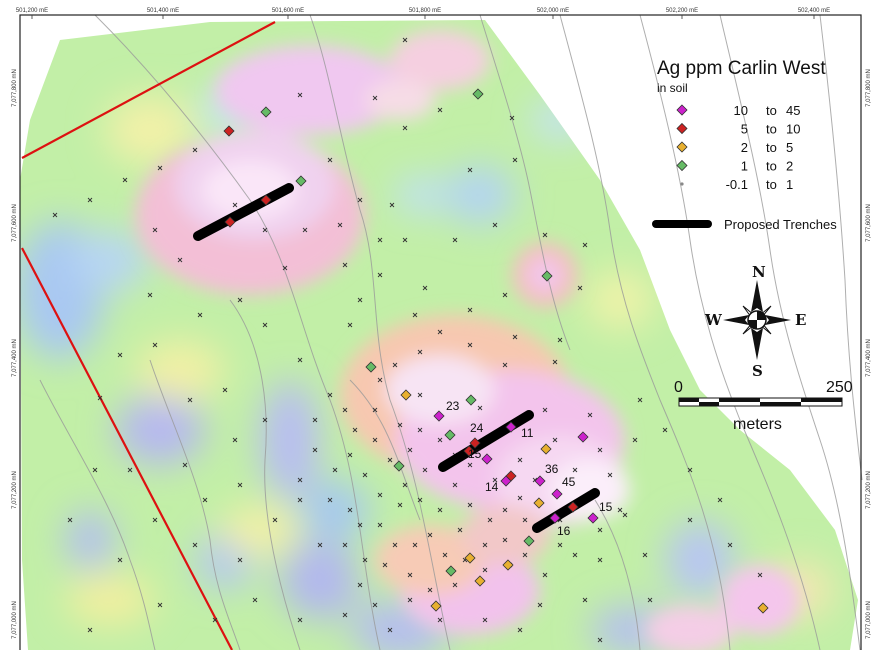 Image resolution: width=878 pixels, height=655 pixels. What do you see at coordinates (869, 490) in the screenshot?
I see `grid-tick-right: 7,077,200 mN` at bounding box center [869, 490].